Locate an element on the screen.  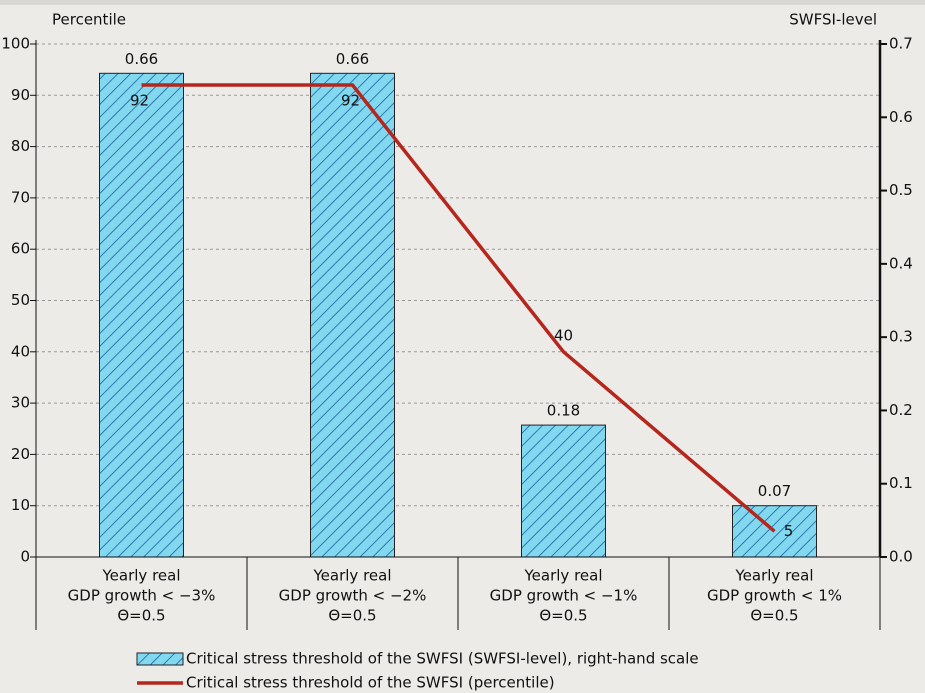
y-tick-label: 10 is located at coordinates (20, 505).